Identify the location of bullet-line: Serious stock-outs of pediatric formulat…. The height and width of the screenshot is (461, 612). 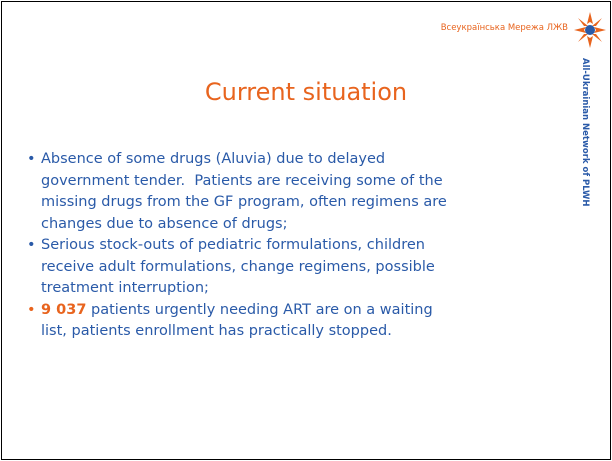
(233, 245).